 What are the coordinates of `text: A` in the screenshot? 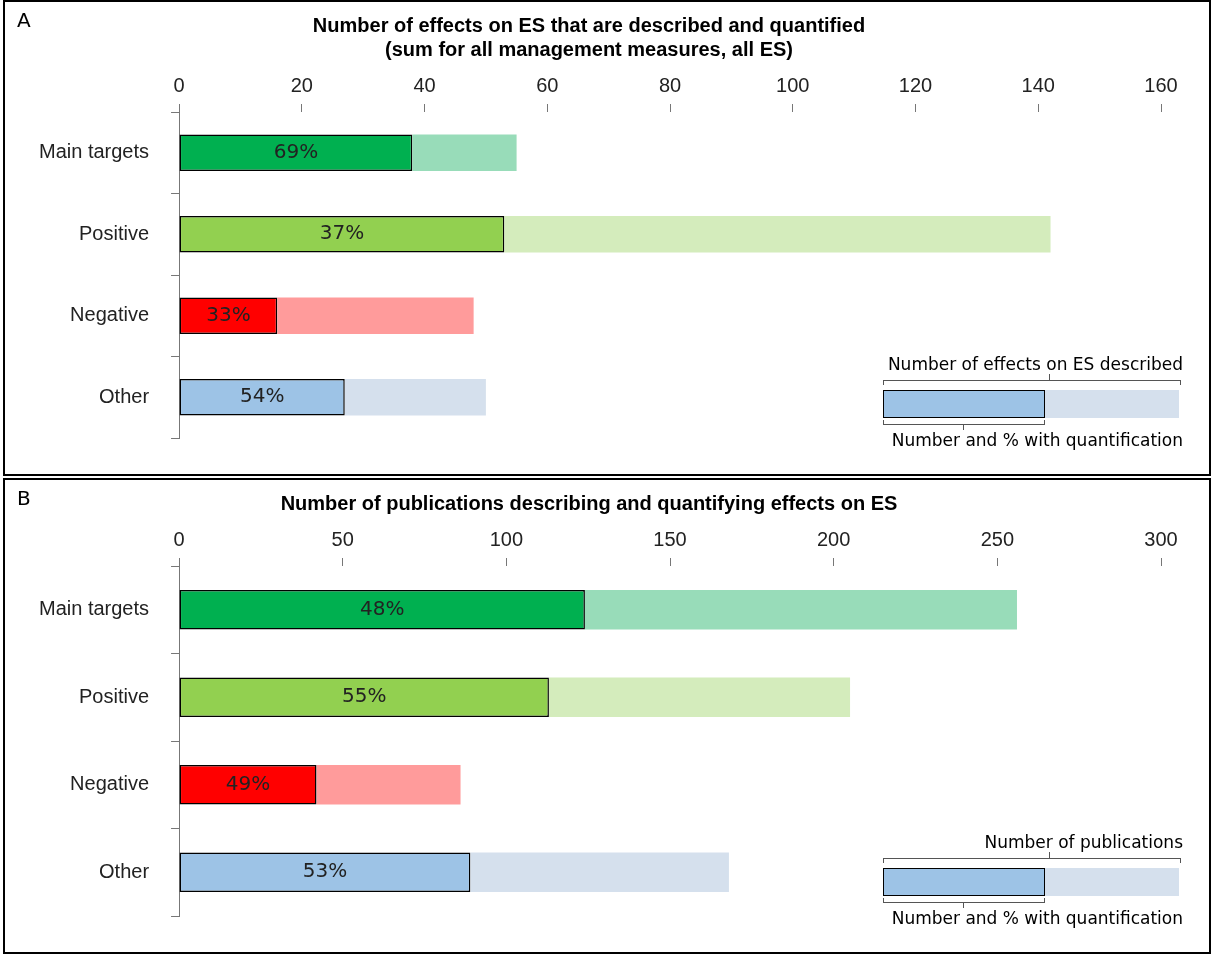 It's located at (24, 20).